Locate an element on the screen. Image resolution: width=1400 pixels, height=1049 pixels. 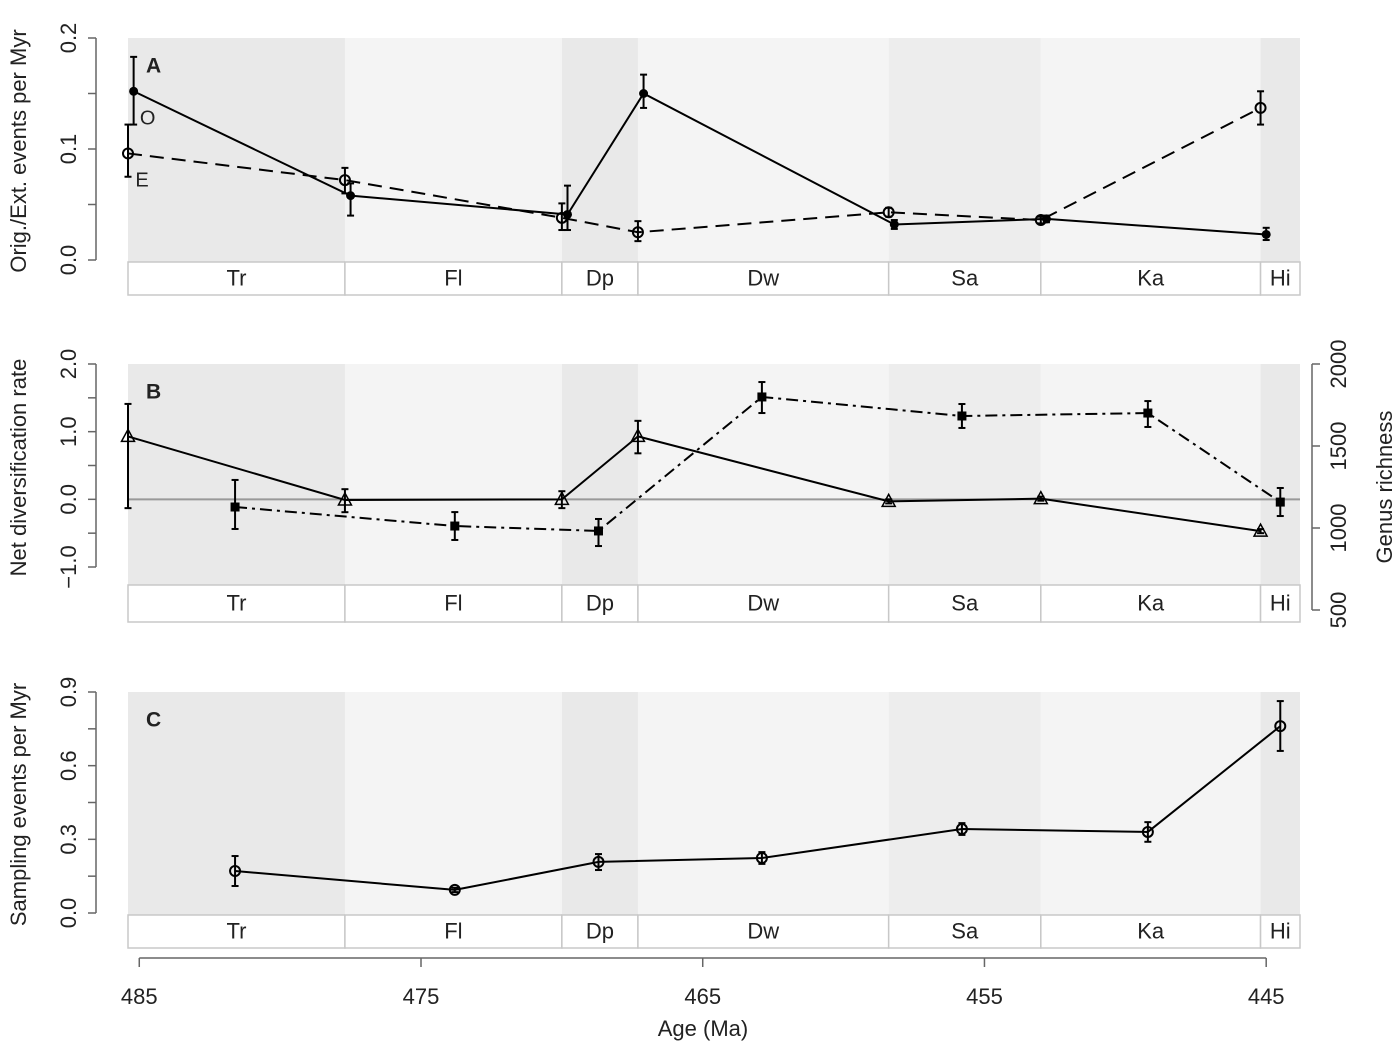
x-tick-label: 485 is located at coordinates (139, 996).